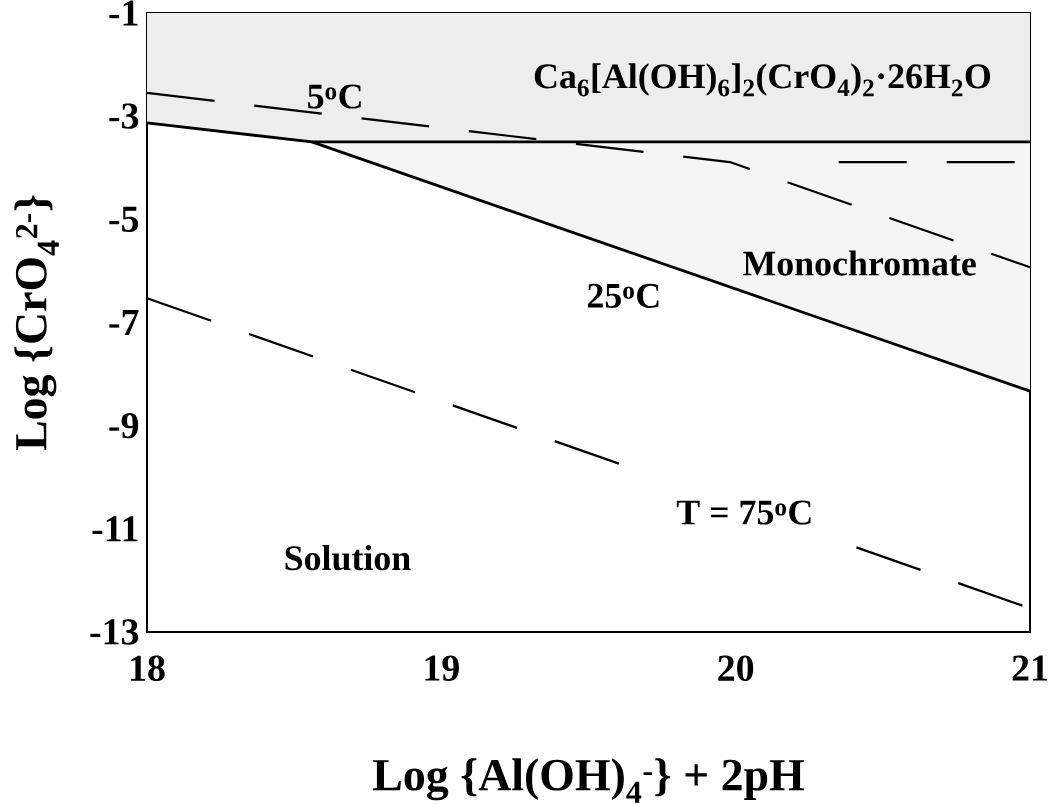 The height and width of the screenshot is (804, 1059). I want to click on x-tick-label: 21, so click(1029, 668).